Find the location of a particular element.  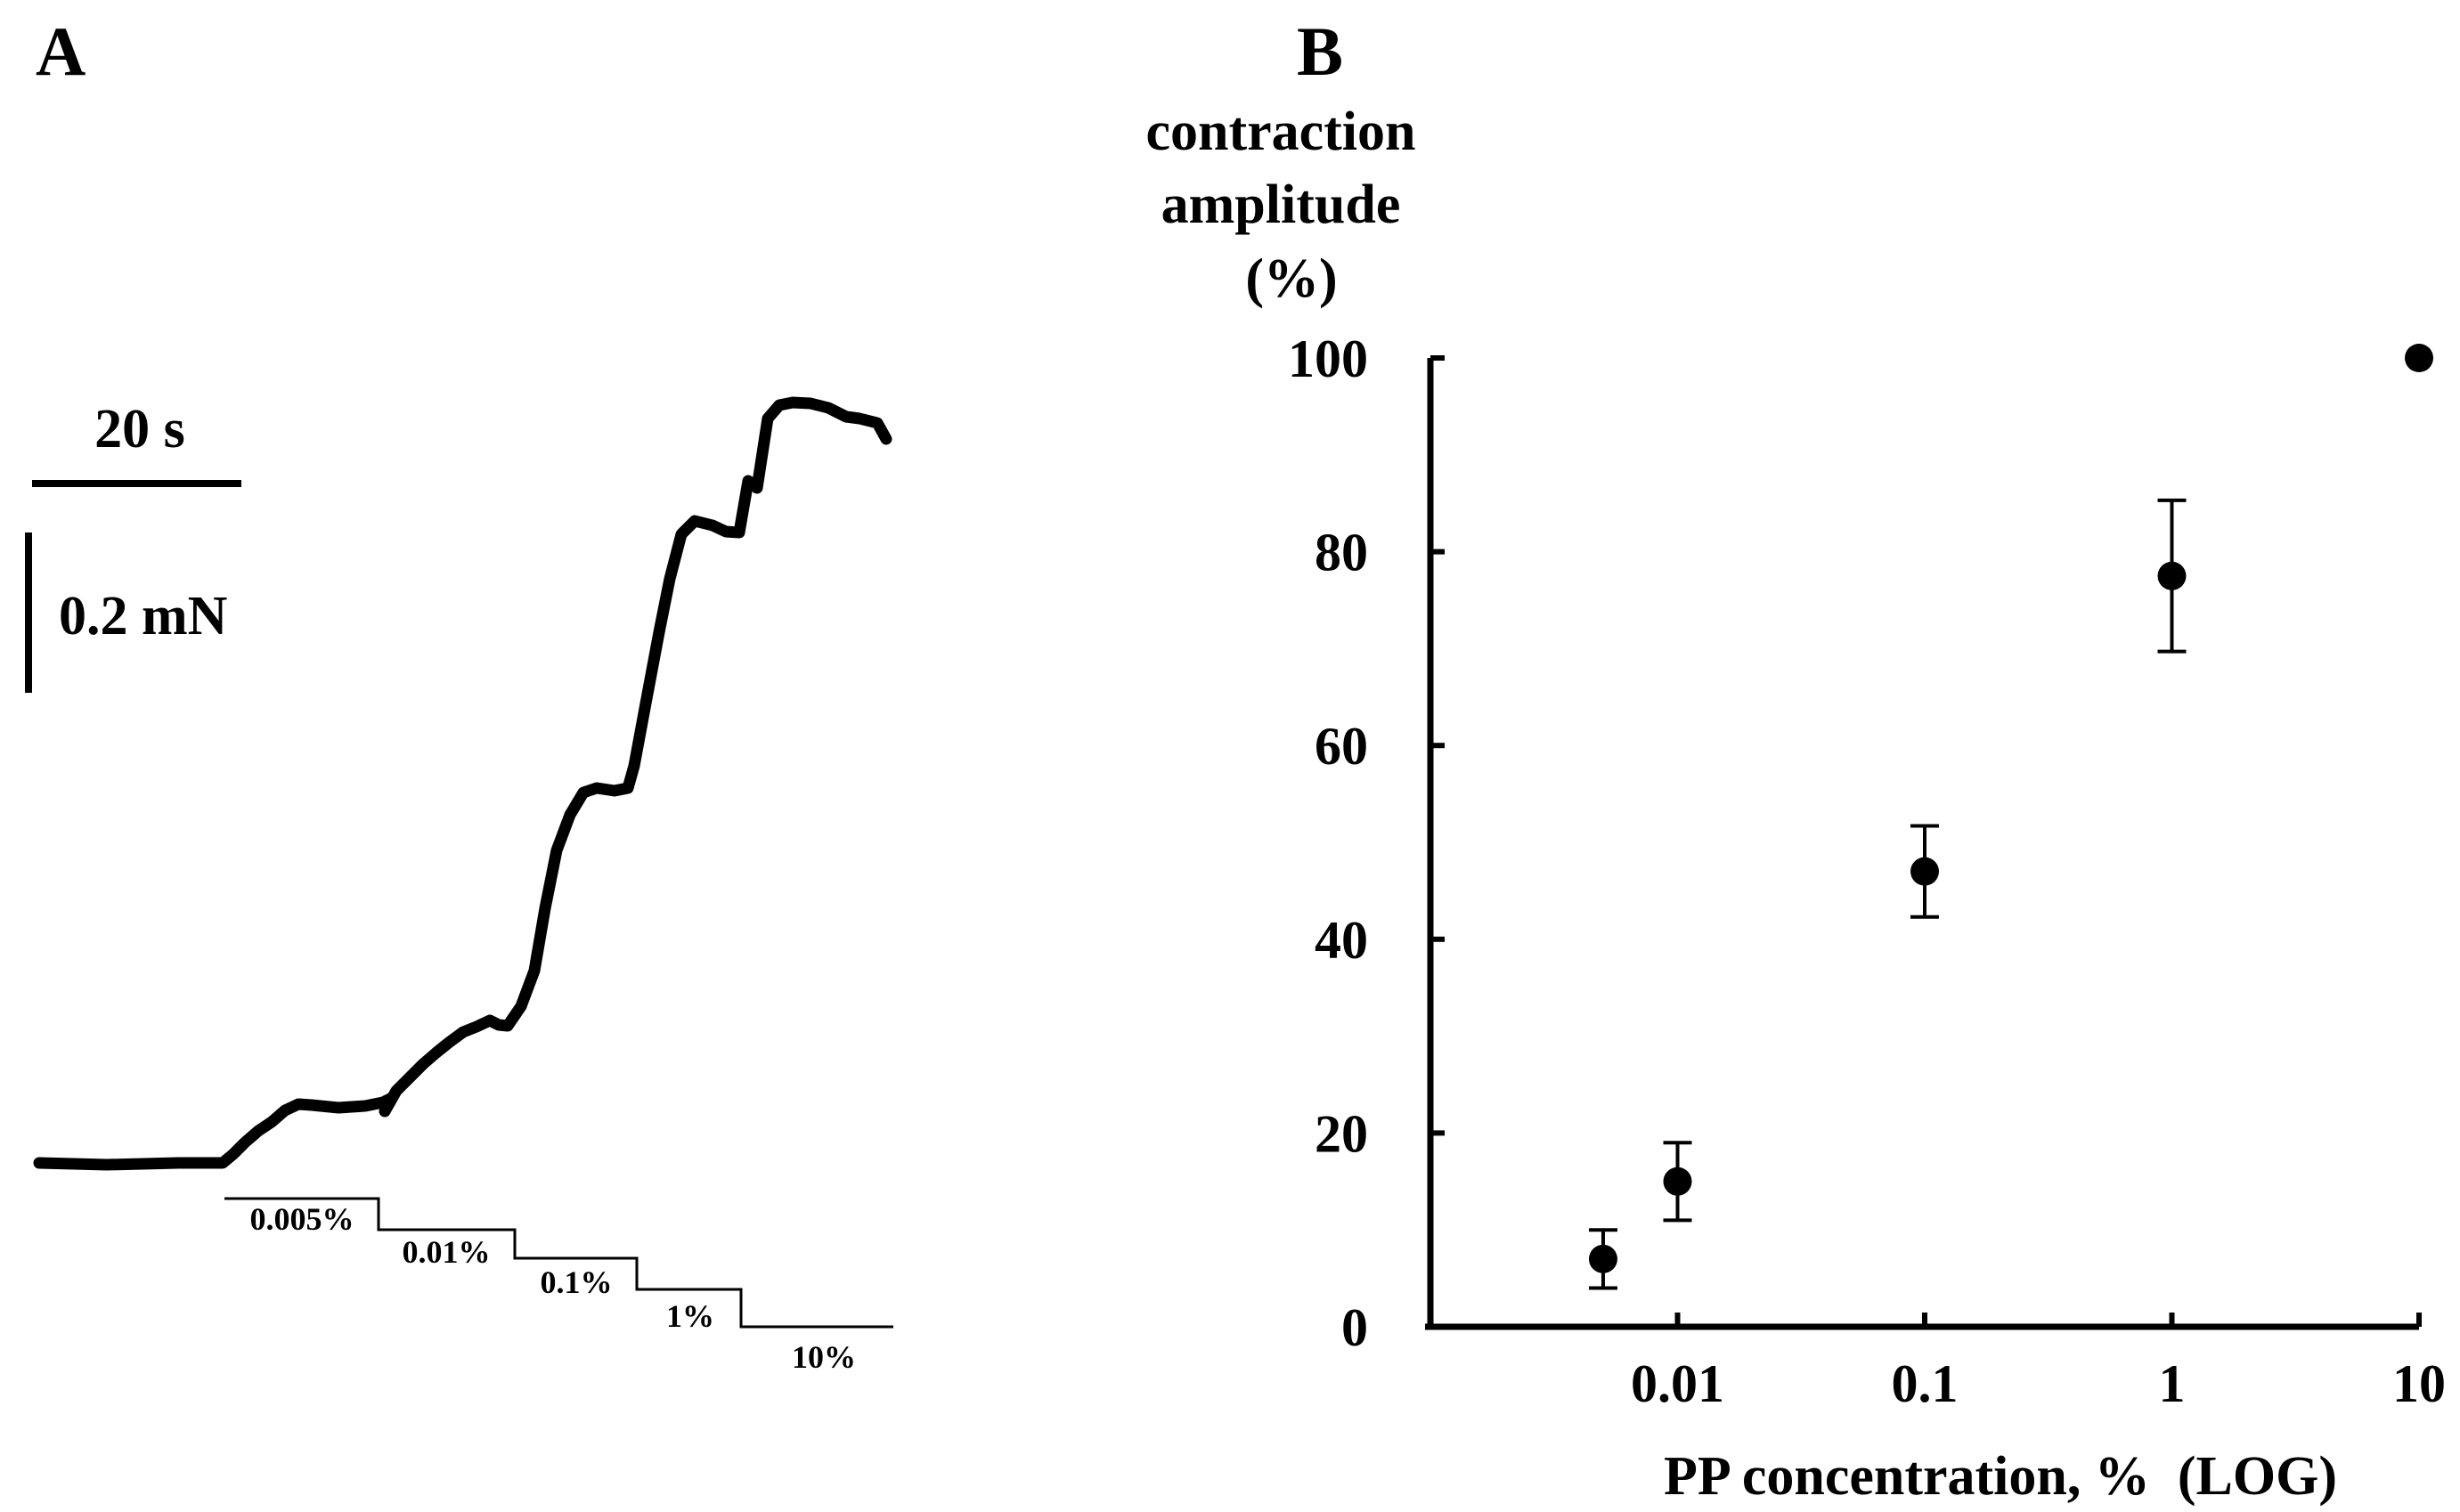

x-axis-label: PP concentration, % (LOG) is located at coordinates (2001, 1476).